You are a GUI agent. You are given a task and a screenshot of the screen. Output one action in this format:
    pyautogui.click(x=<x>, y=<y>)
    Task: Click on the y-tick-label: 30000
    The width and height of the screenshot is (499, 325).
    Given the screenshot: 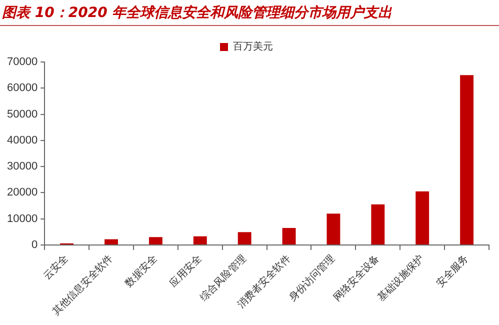 What is the action you would take?
    pyautogui.click(x=22, y=166)
    